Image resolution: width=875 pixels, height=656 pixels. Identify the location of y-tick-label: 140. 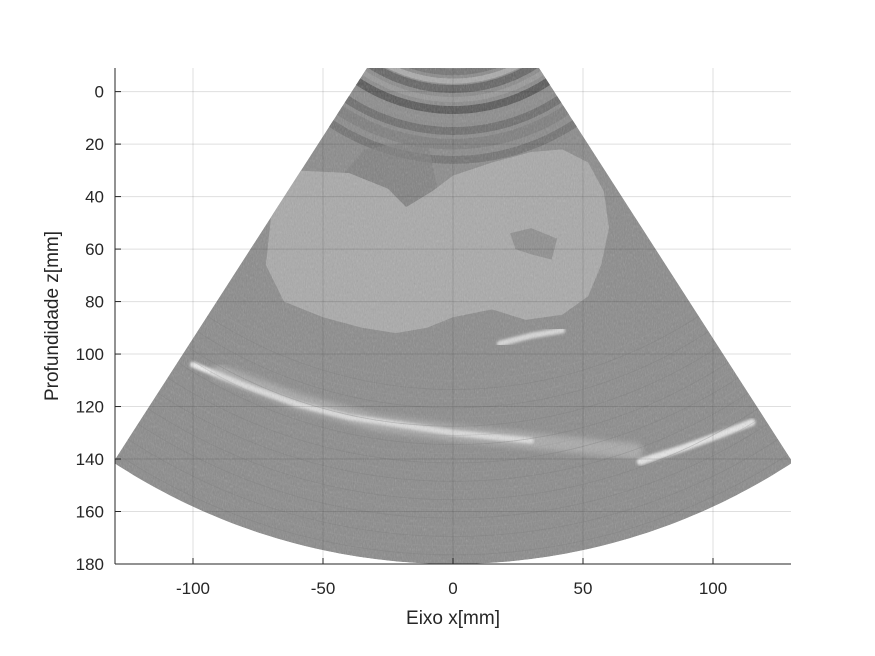
(90, 459).